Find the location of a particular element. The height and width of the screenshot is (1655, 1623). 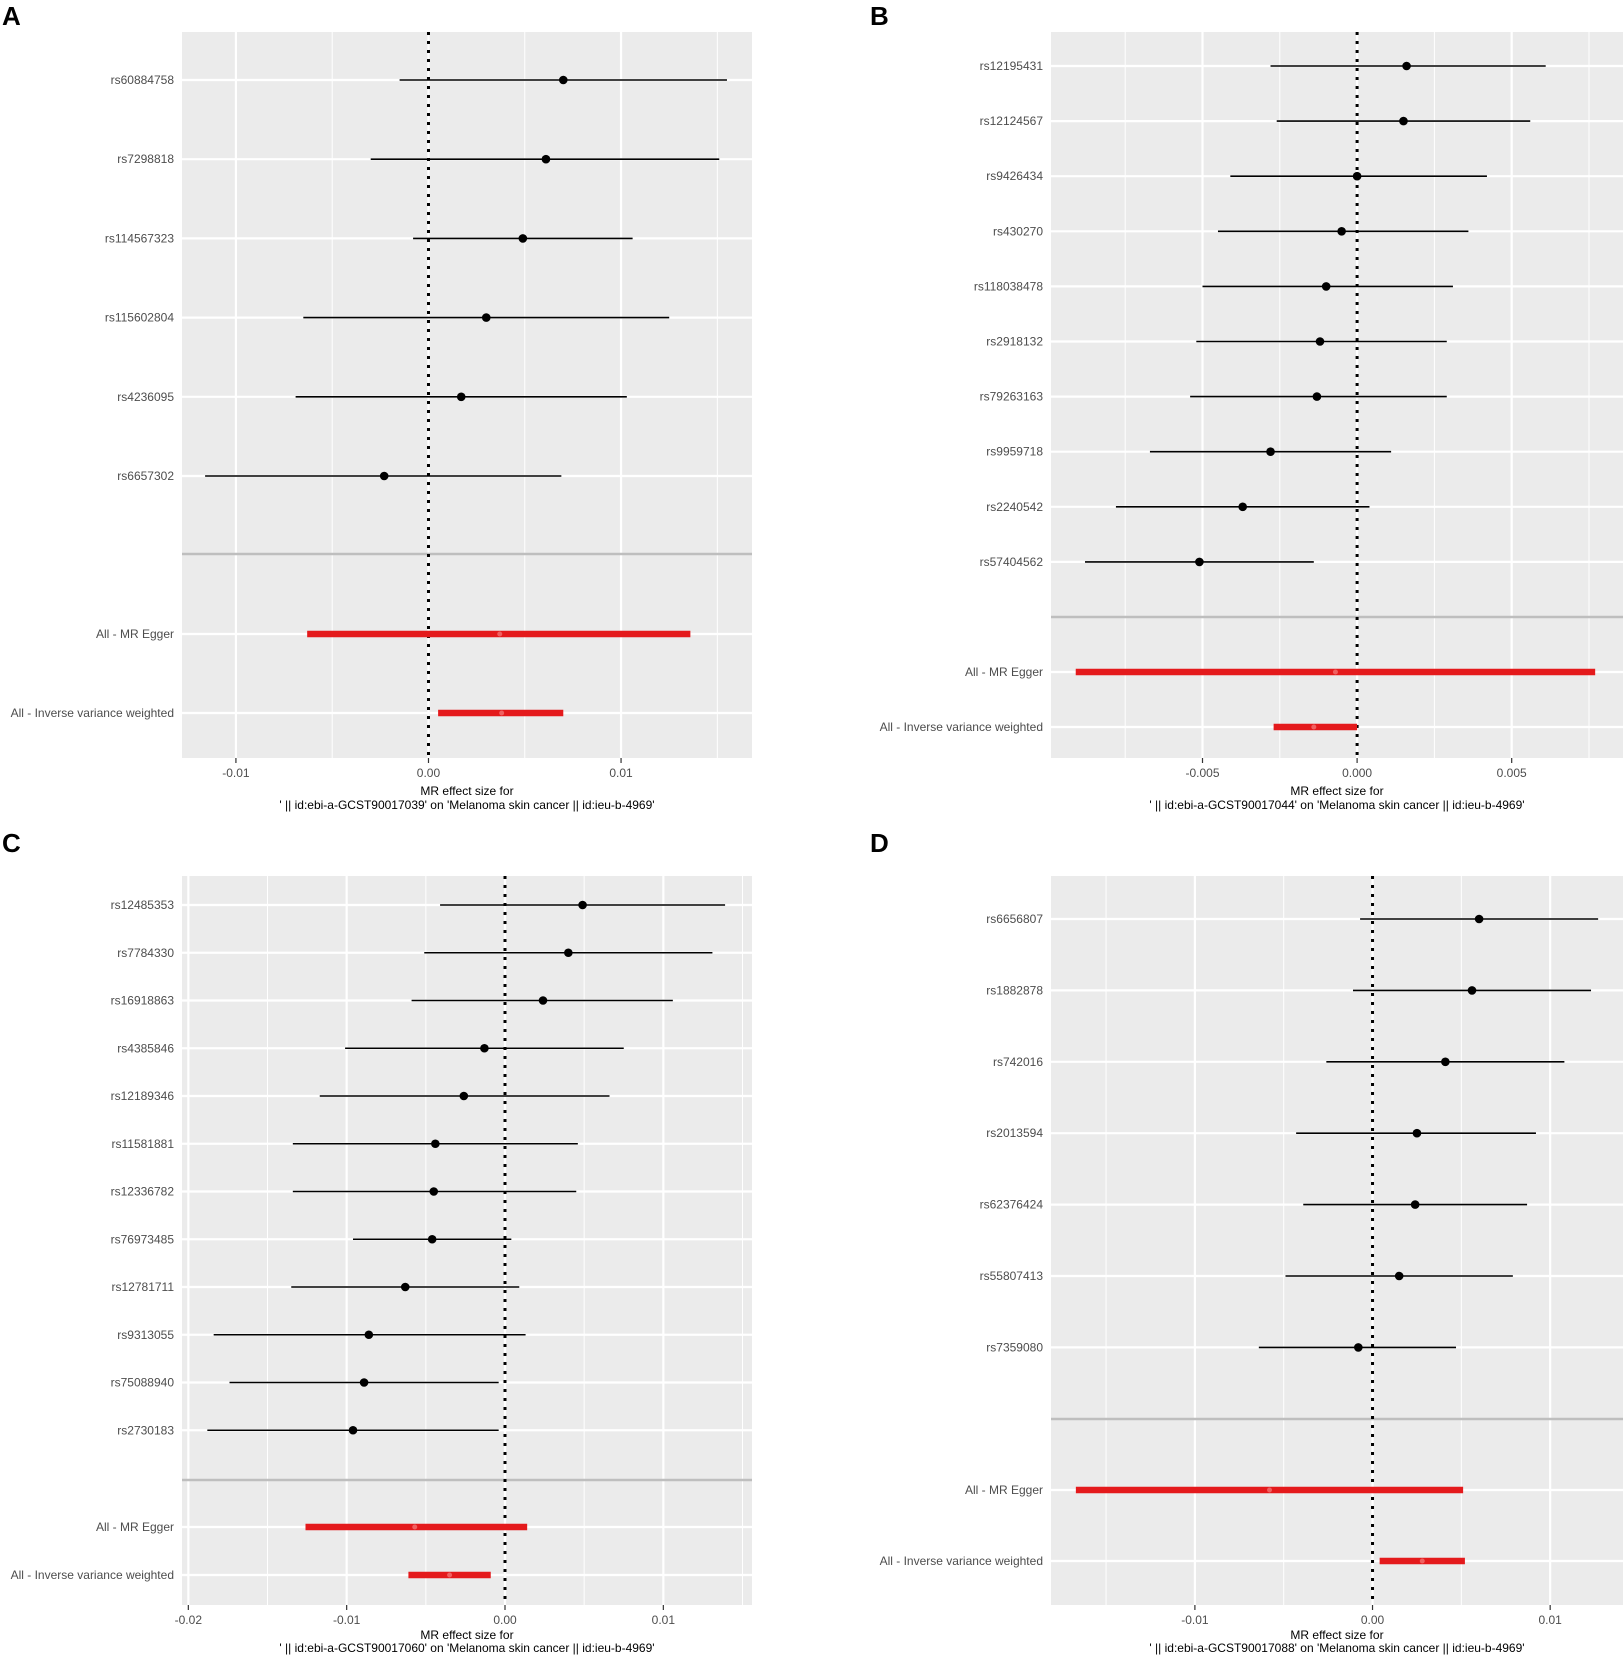

snp-label: rs4385846 is located at coordinates (145, 1048).